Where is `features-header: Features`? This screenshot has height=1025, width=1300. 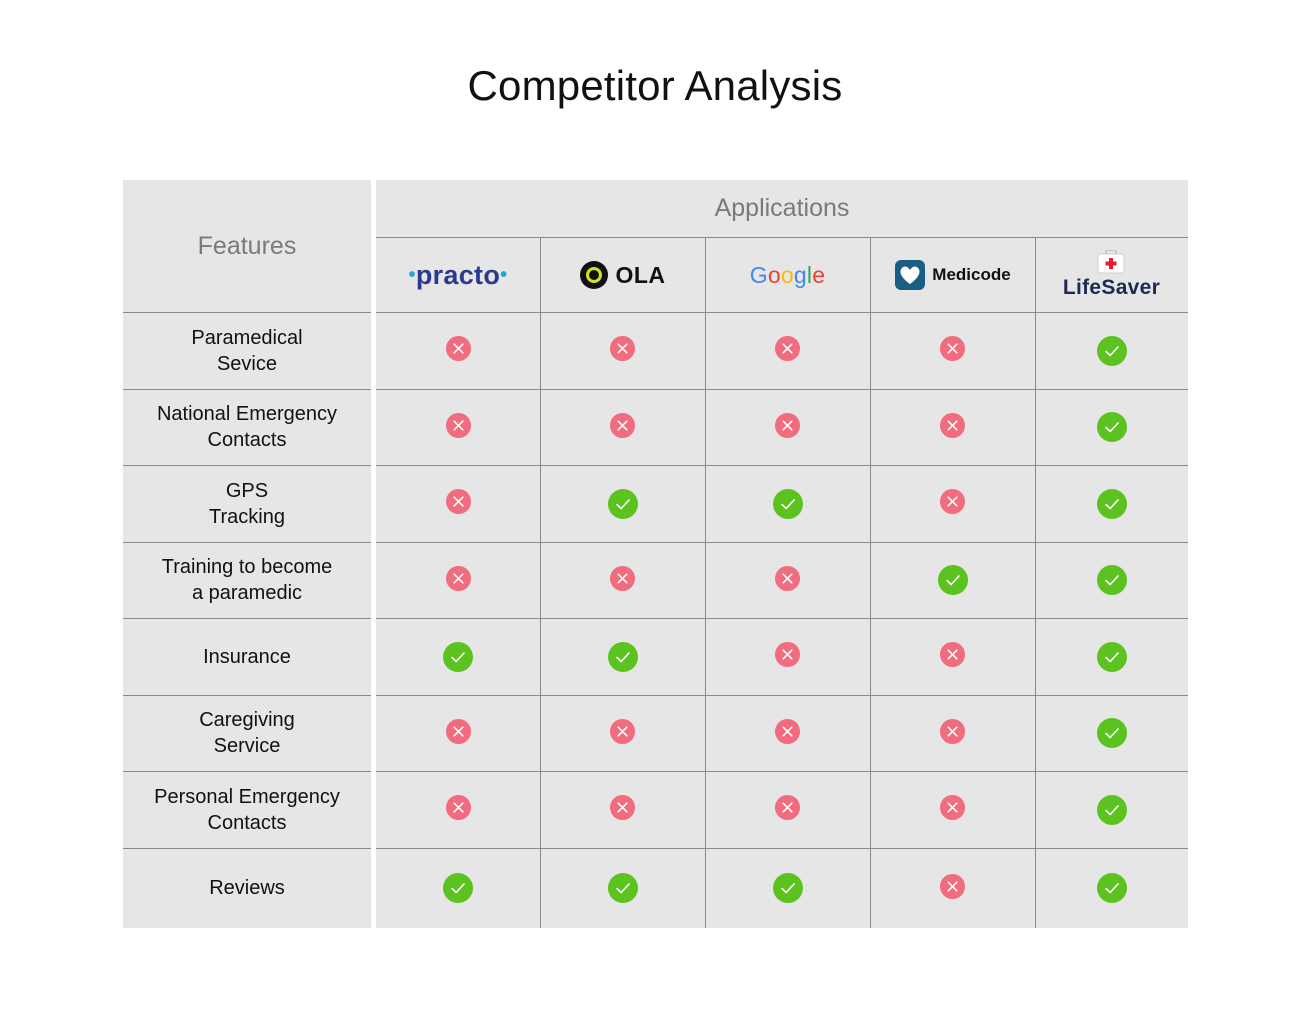
features-header: Features is located at coordinates (247, 245).